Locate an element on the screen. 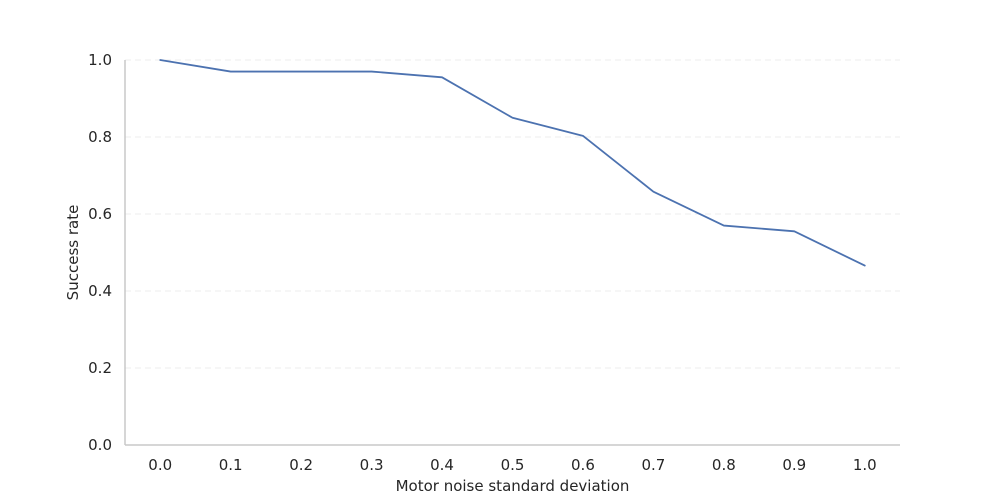 The width and height of the screenshot is (1000, 500). x-tick-label: 1.0 is located at coordinates (865, 465).